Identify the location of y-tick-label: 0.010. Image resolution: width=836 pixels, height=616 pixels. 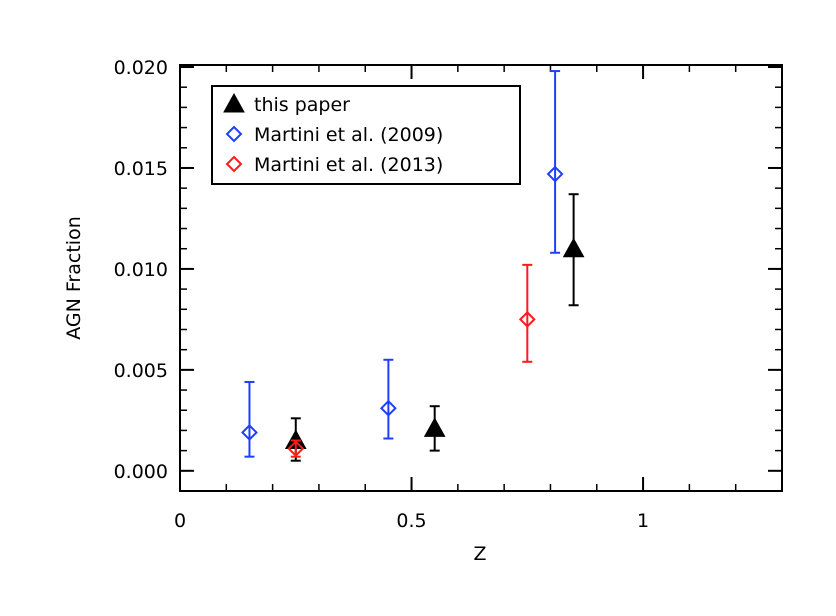
(141, 270).